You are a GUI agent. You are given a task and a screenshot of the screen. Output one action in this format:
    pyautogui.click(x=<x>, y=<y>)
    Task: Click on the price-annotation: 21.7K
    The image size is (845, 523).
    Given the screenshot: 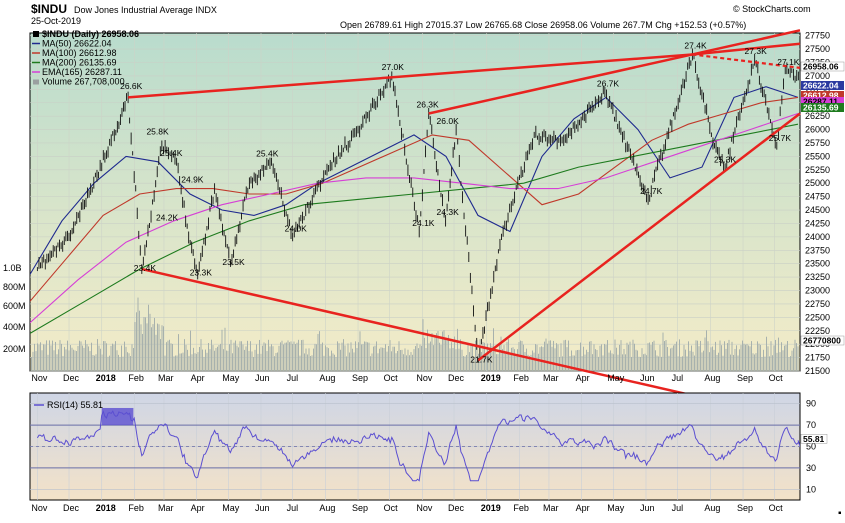 What is the action you would take?
    pyautogui.click(x=481, y=360)
    